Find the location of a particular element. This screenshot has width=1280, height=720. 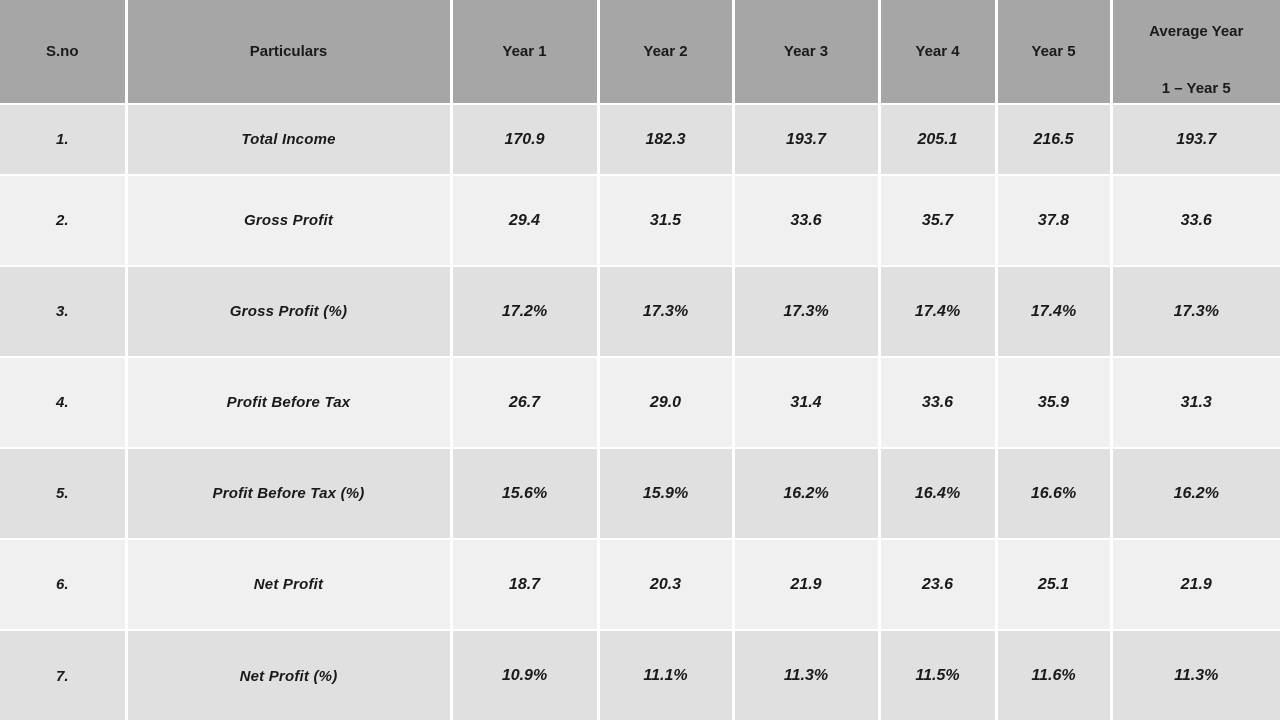

particulars-cell: Gross Profit (%) is located at coordinates (288, 311).